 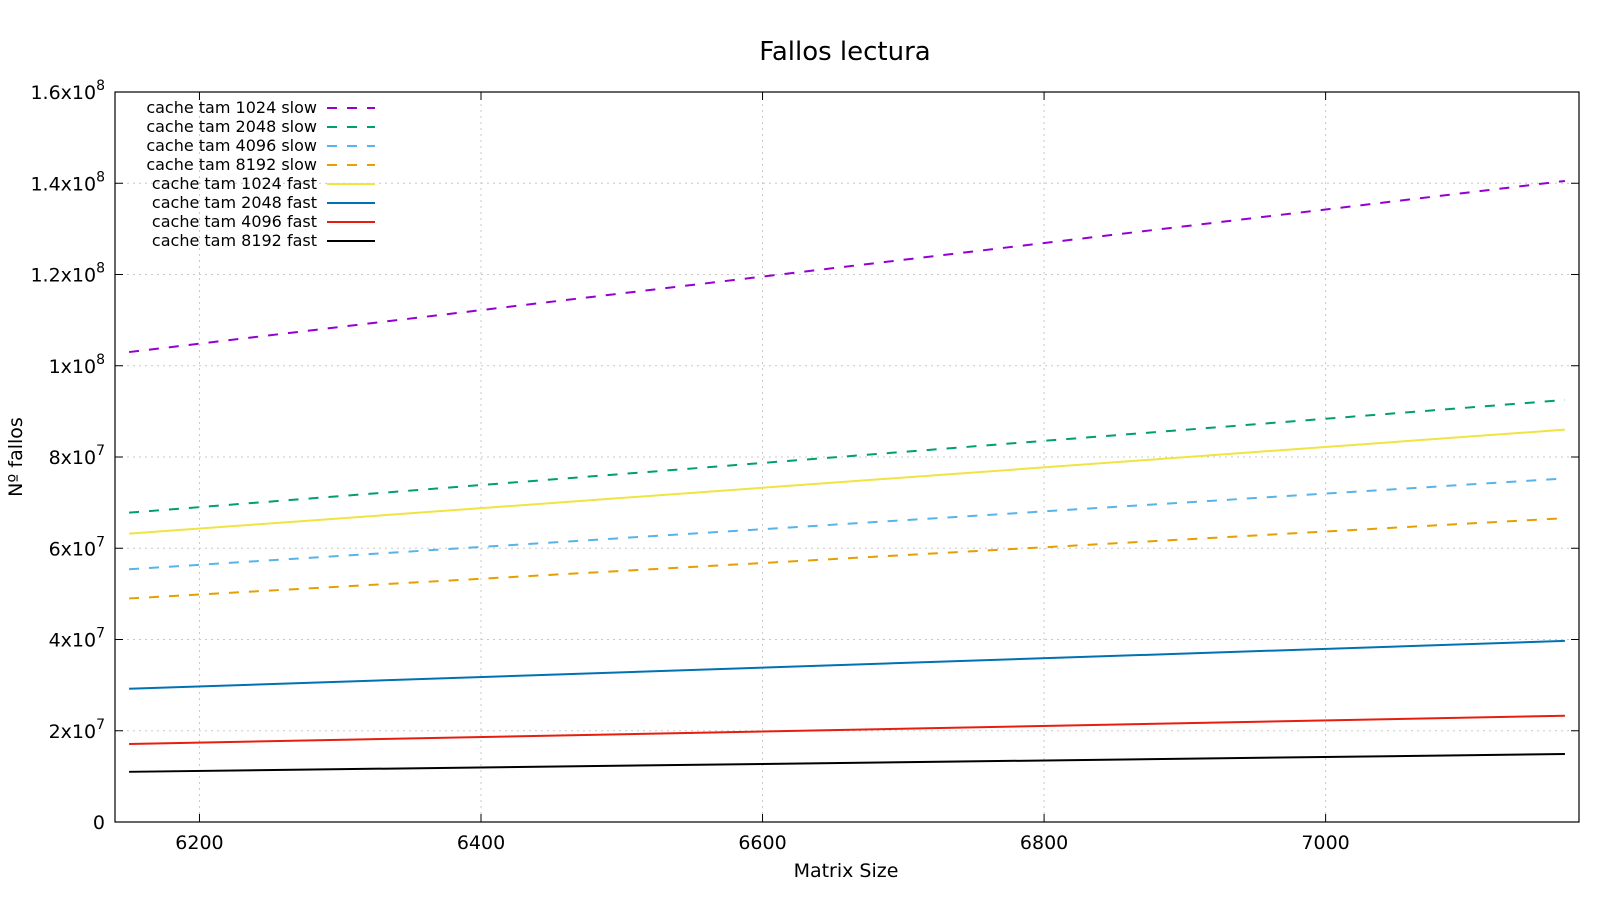 I want to click on legend-label: cache tam 2048 fast, so click(x=234, y=202).